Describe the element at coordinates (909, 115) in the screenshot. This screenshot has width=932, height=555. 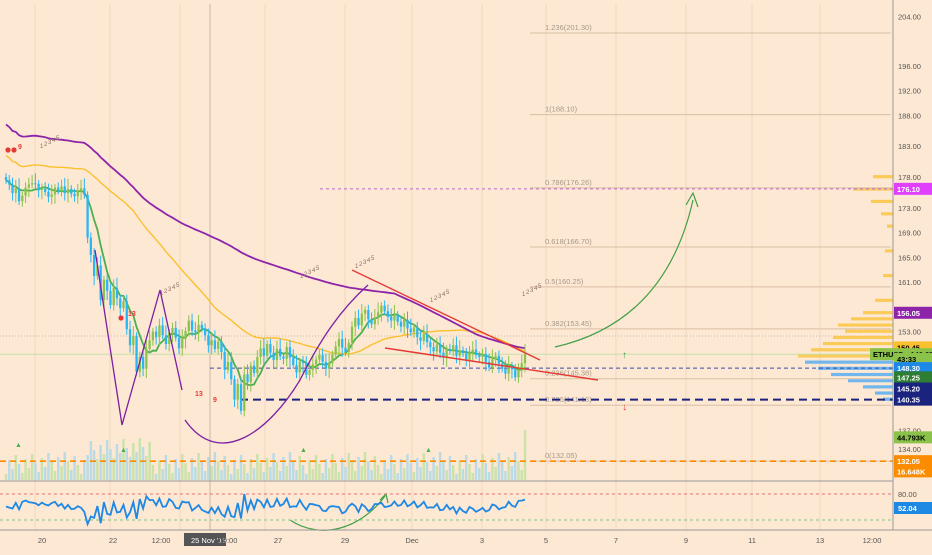
I see `price-tick-label: 188.00` at that location.